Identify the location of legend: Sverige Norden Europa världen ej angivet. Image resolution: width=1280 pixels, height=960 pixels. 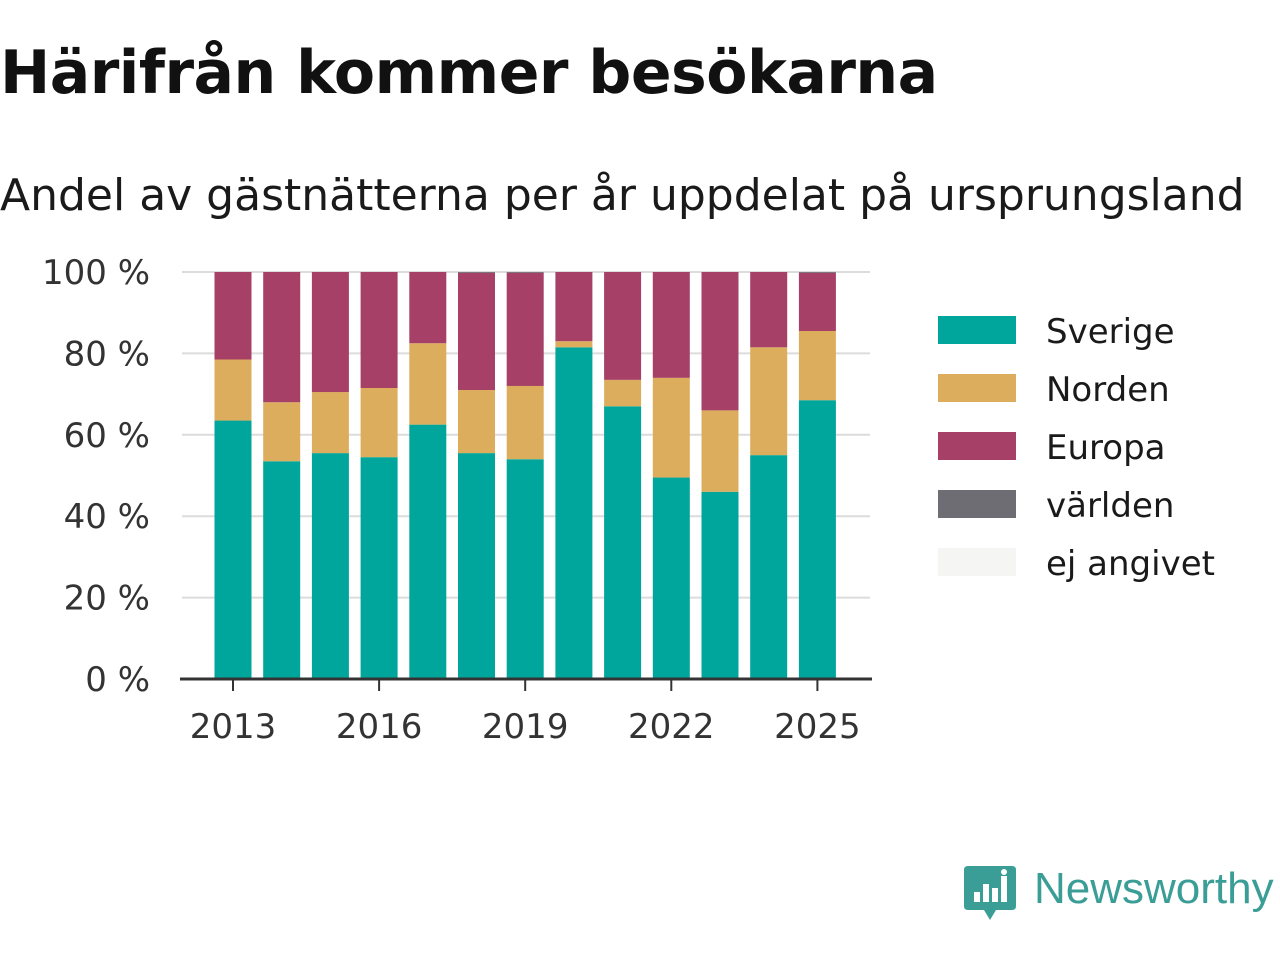
(1076, 448).